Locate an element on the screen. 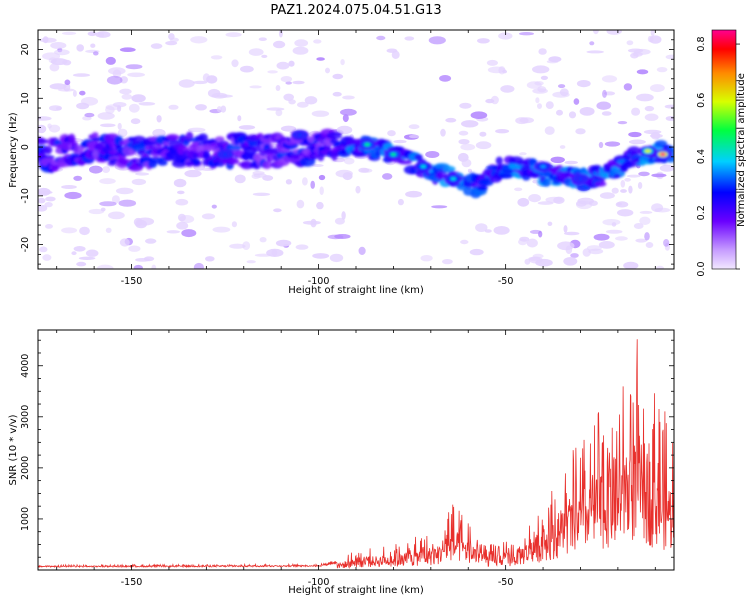 The width and height of the screenshot is (750, 604). snr-y-axis-label: SNR (10 * v/v) is located at coordinates (13, 449).